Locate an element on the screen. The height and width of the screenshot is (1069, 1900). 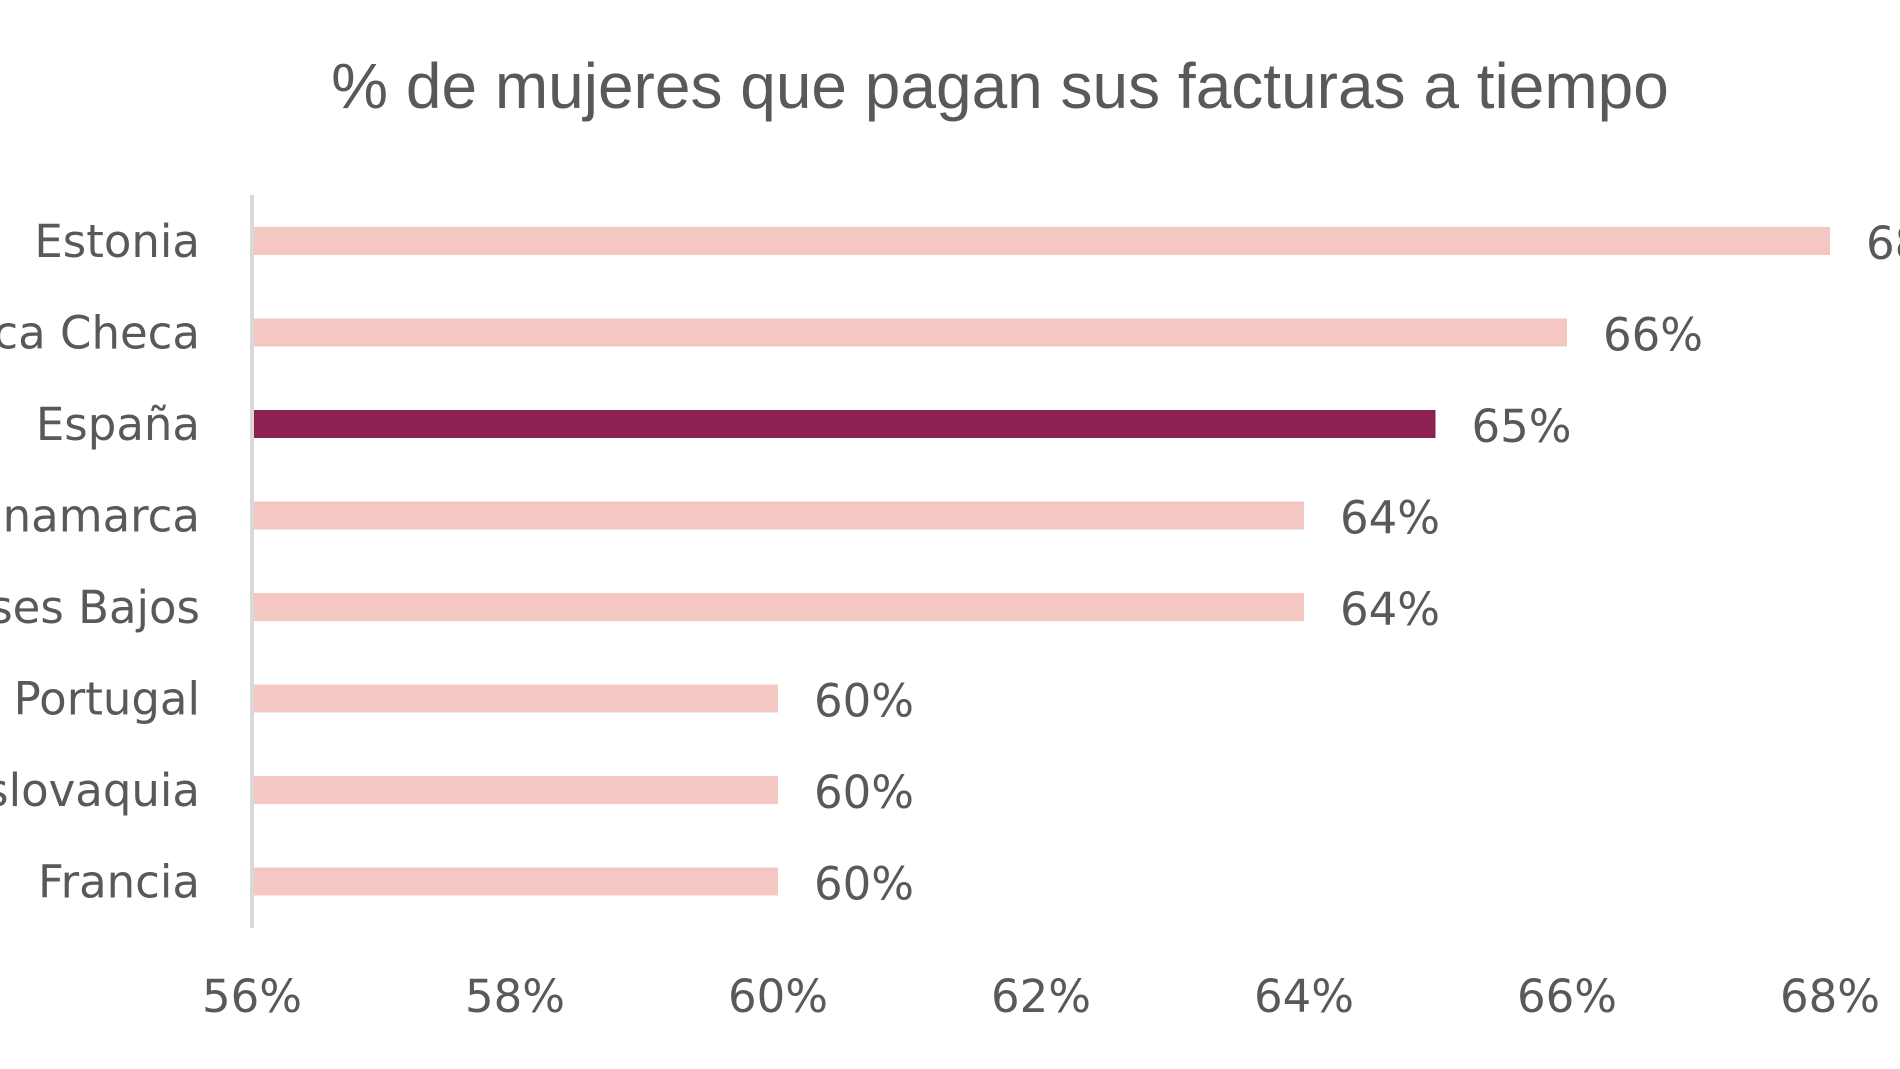
data-label-3: 64% is located at coordinates (1390, 518).